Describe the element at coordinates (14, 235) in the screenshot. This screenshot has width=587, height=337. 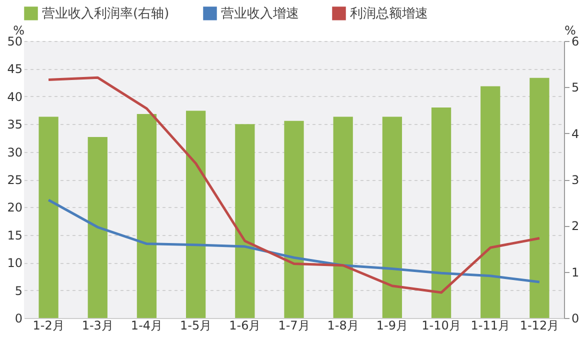
I see `y-tick-label: 15` at that location.